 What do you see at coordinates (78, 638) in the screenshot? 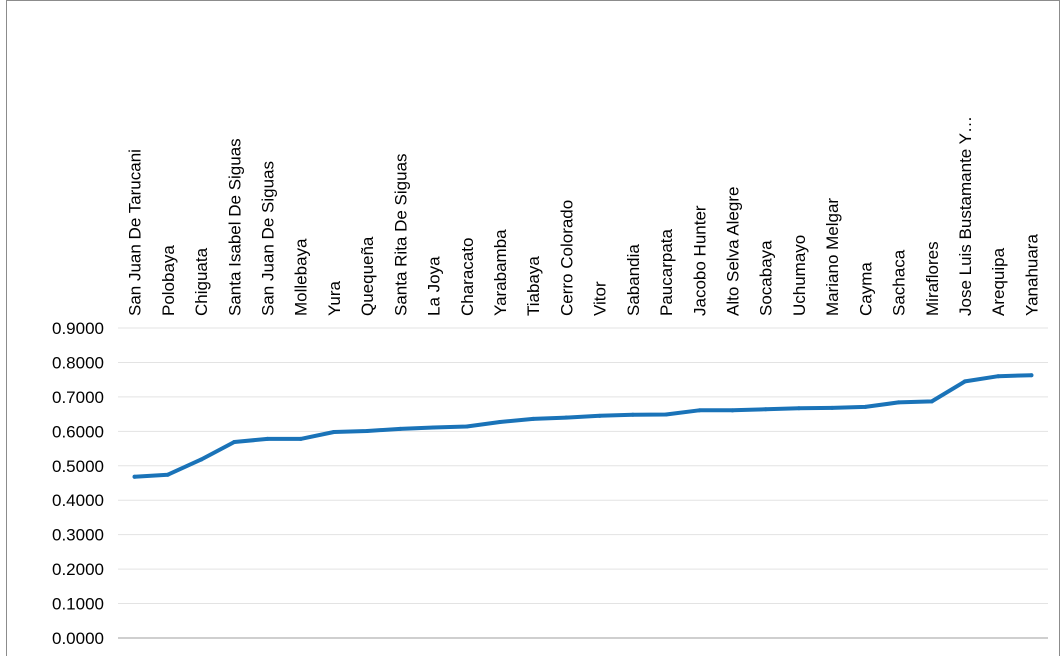
I see `y-tick-label: 0.0000` at bounding box center [78, 638].